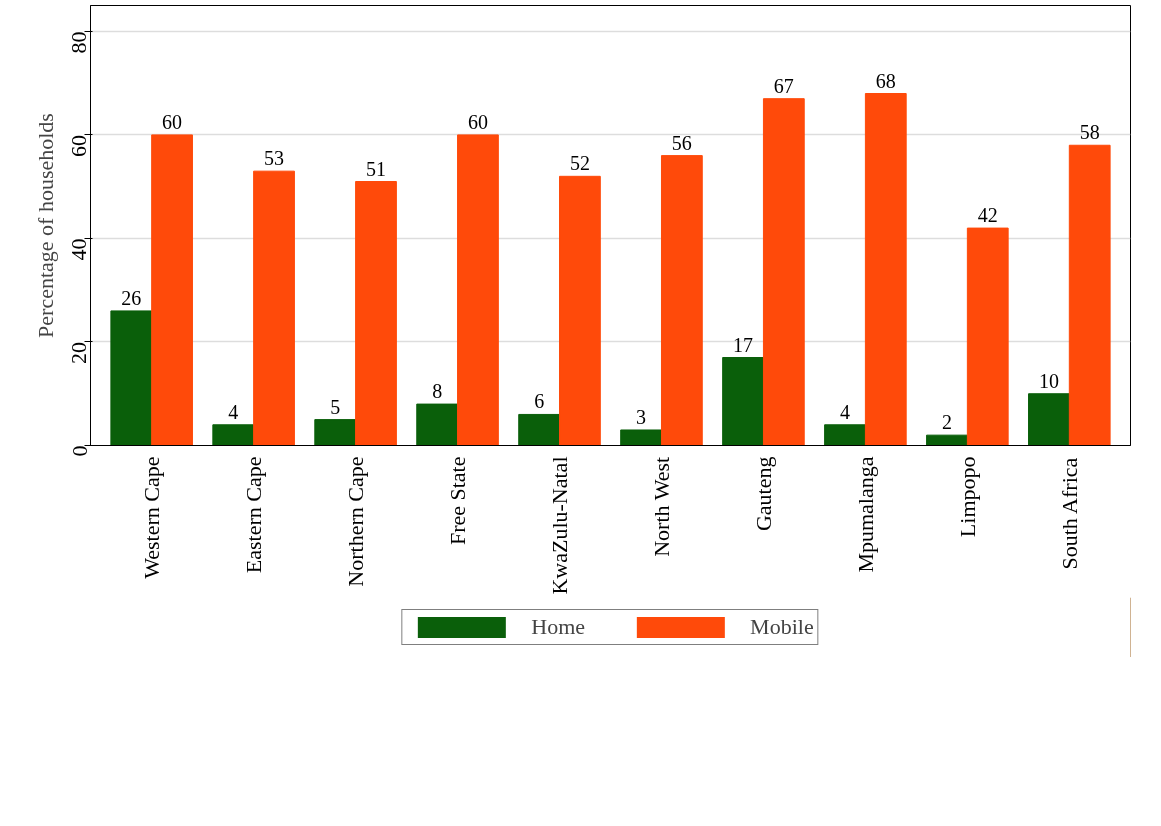 The image size is (1161, 826). I want to click on data-label: 52, so click(579, 163).